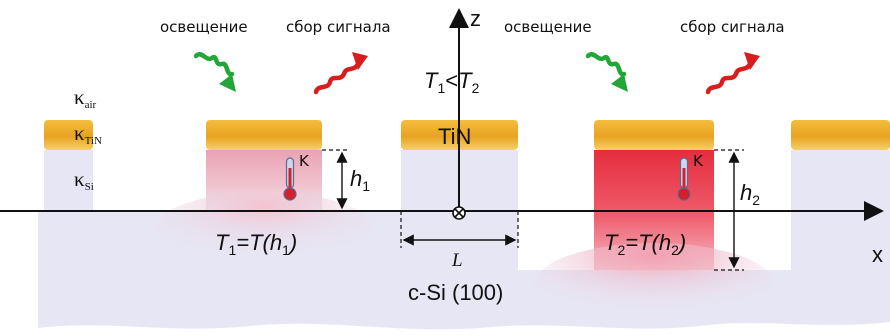 The height and width of the screenshot is (336, 890). What do you see at coordinates (214, 72) in the screenshot?
I see `illumination-wave-icon-left` at bounding box center [214, 72].